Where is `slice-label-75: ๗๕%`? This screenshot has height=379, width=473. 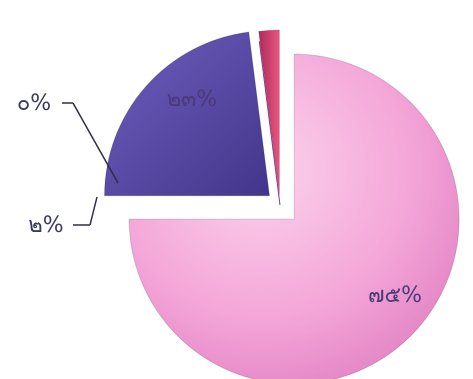 slice-label-75: ๗๕% is located at coordinates (395, 295).